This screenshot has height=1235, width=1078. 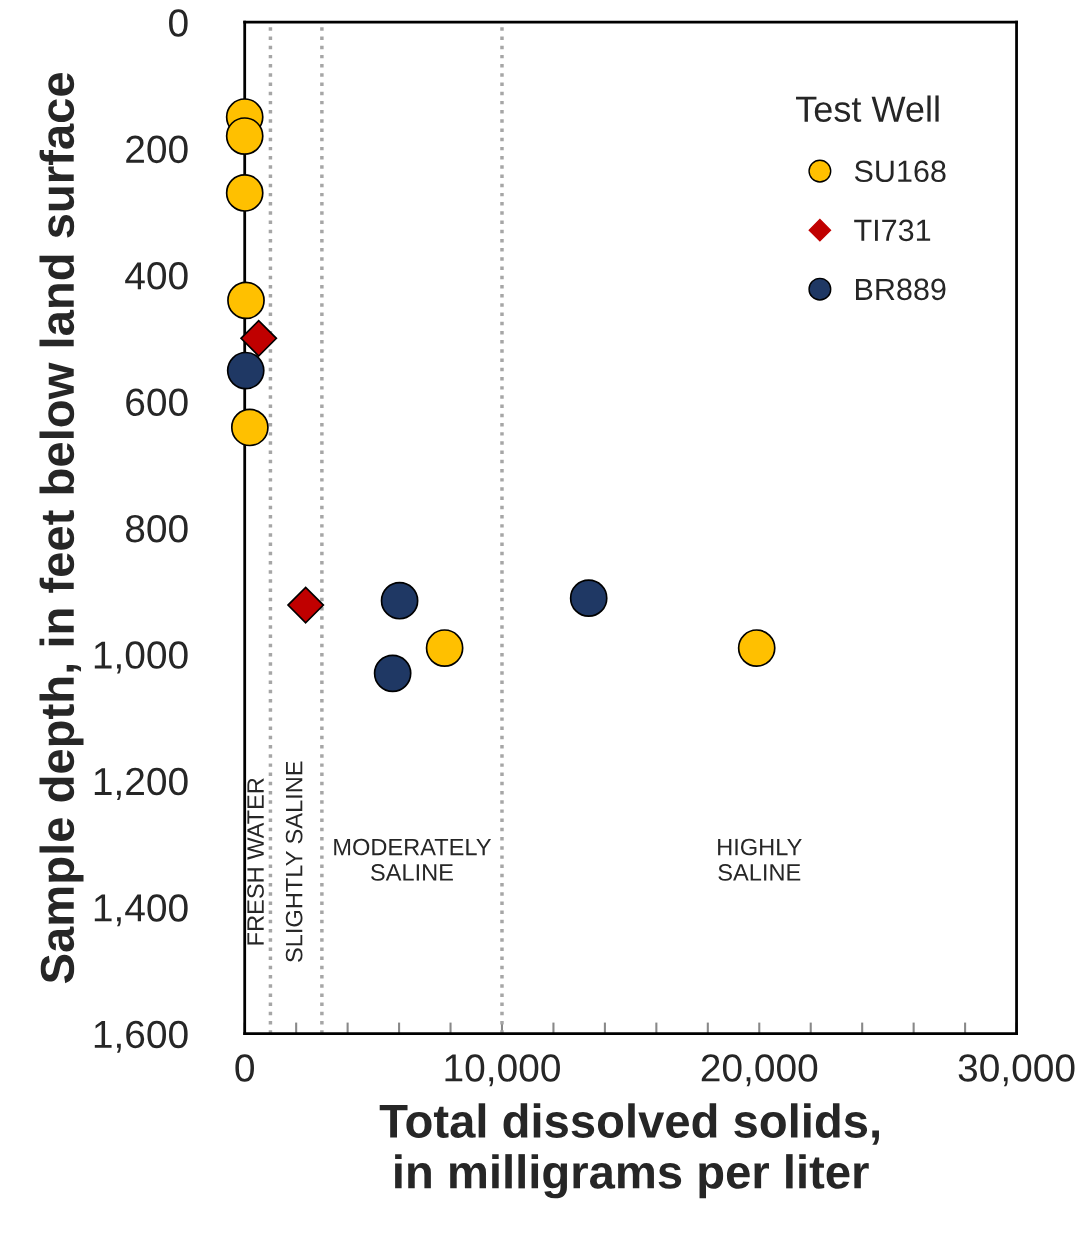 What do you see at coordinates (141, 1036) in the screenshot?
I see `y-tick-label: 1,600` at bounding box center [141, 1036].